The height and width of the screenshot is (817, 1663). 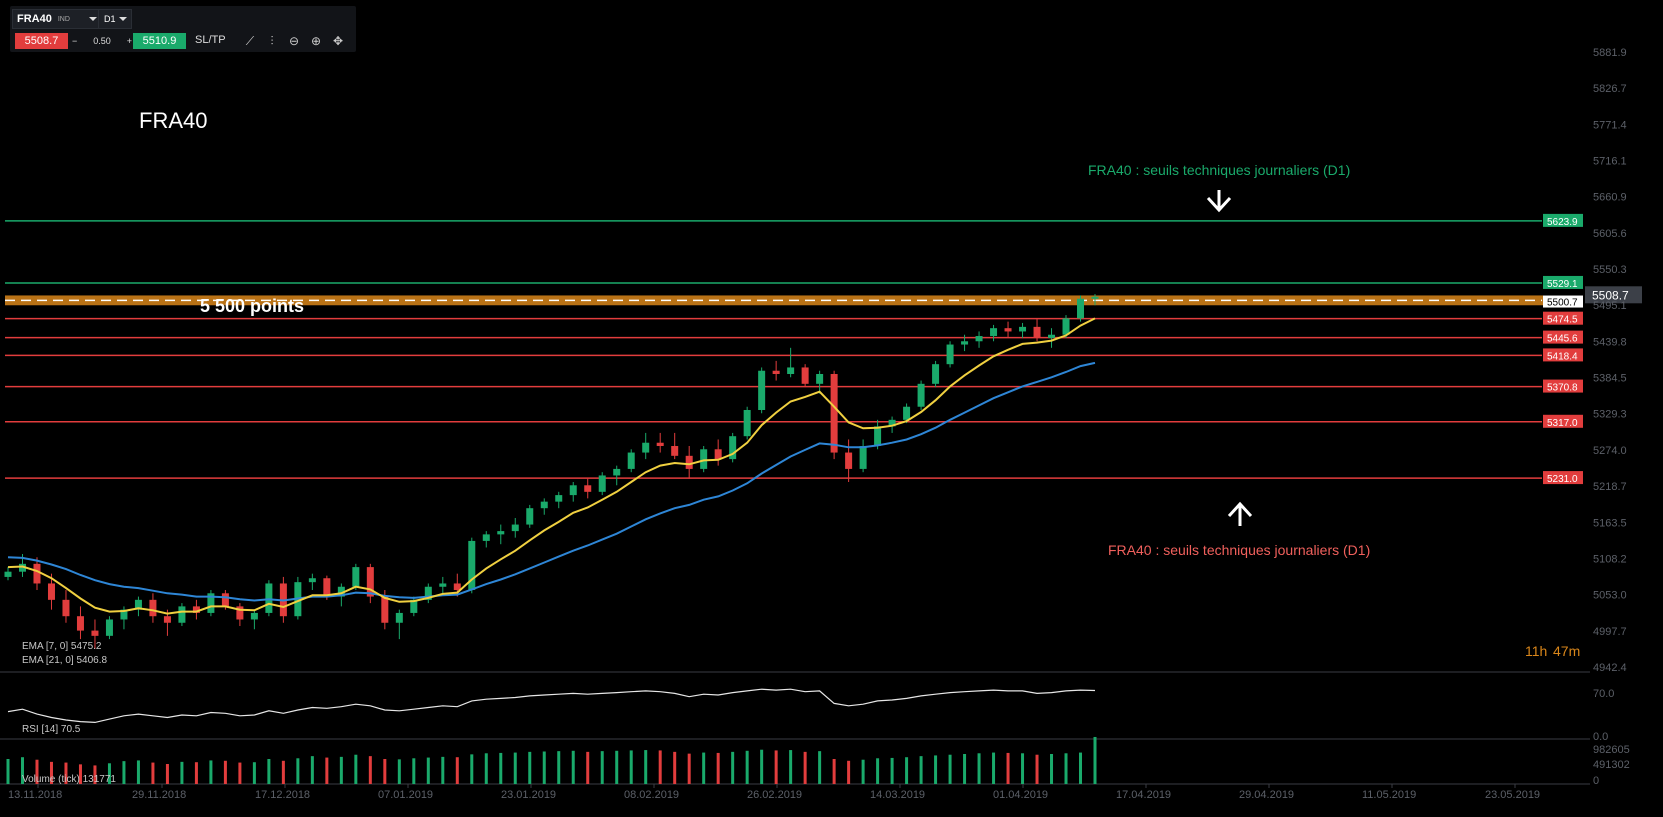 What do you see at coordinates (41, 41) in the screenshot?
I see `sell-button: 5508.7` at bounding box center [41, 41].